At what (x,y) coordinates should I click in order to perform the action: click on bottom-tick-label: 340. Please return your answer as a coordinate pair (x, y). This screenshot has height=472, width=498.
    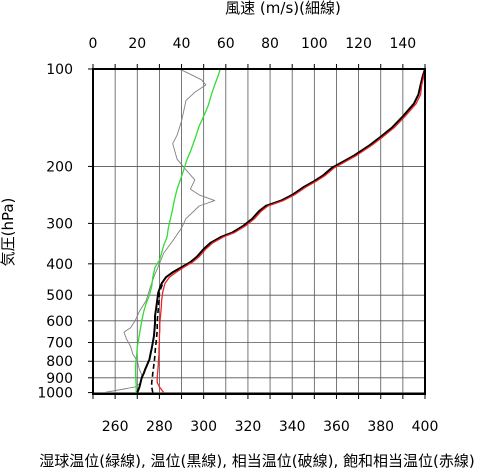
    Looking at the image, I should click on (292, 427).